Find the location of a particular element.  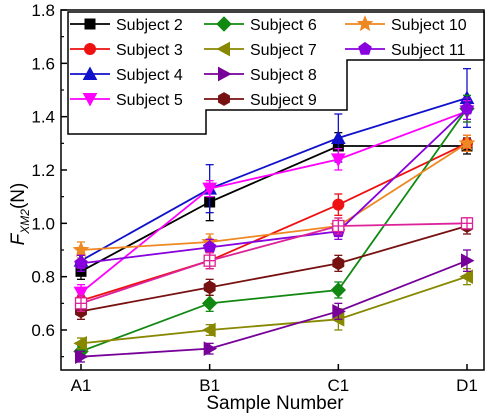

legend-label: Subject 2 is located at coordinates (149, 25).